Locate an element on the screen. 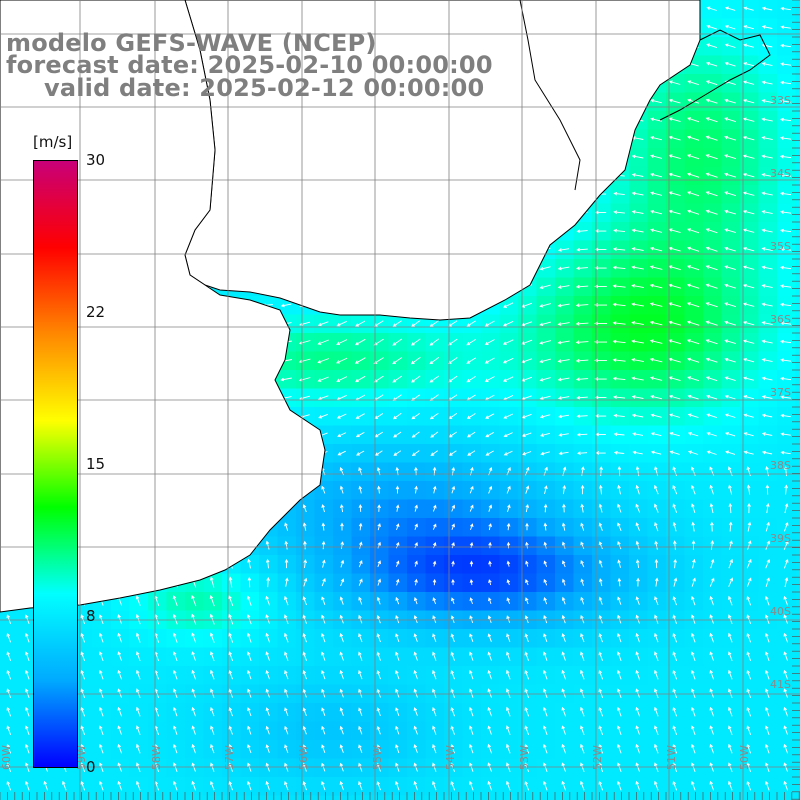 This screenshot has width=800, height=800. longitude-label: 52W is located at coordinates (597, 757).